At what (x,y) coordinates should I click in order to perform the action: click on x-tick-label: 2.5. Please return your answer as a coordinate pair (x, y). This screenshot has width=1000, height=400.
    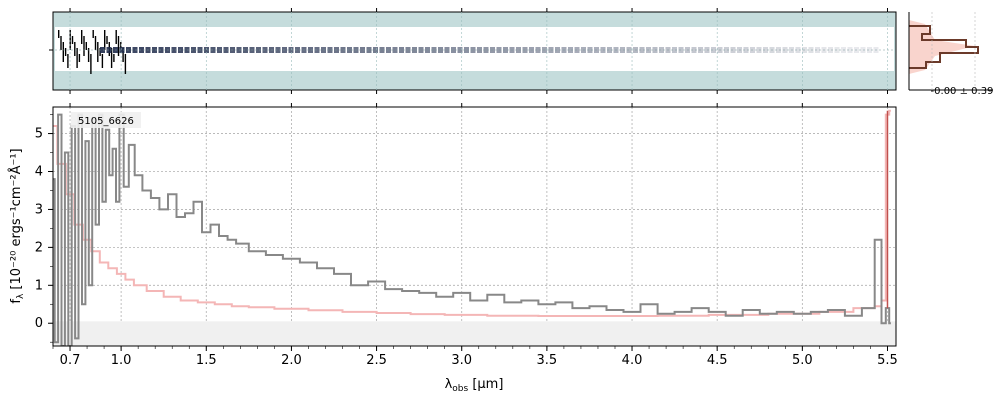
    Looking at the image, I should click on (376, 360).